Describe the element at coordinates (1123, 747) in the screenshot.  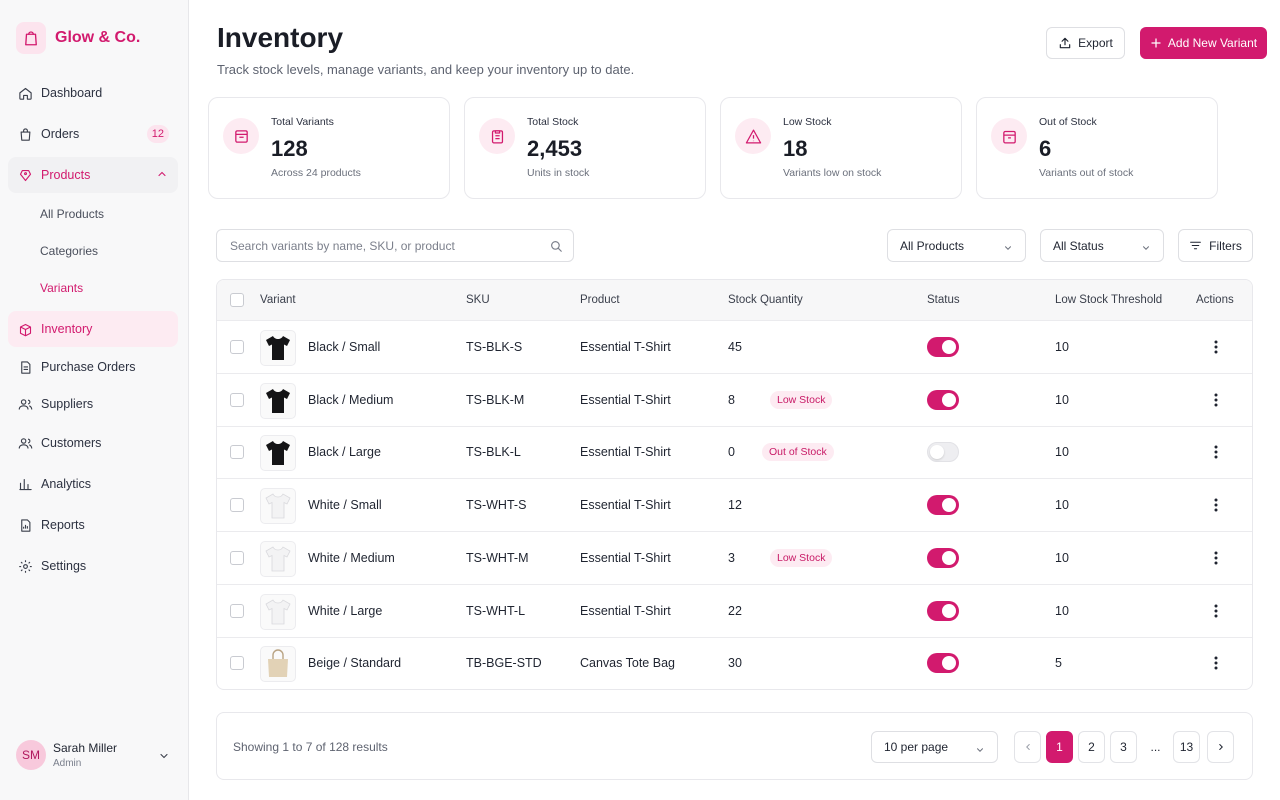
I see `page-button-3: 3` at that location.